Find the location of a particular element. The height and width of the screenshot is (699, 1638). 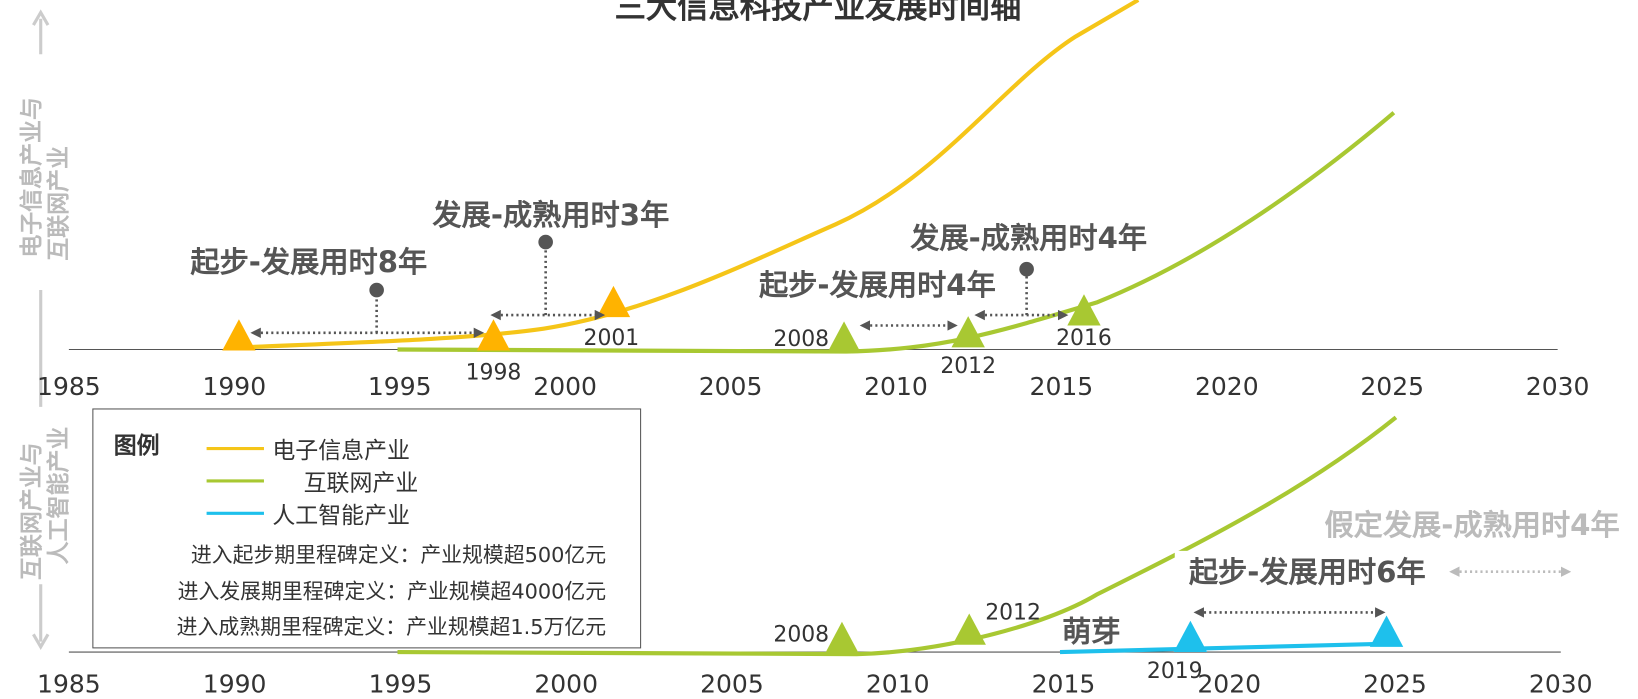

annotation: 萌芽 is located at coordinates (1091, 631).